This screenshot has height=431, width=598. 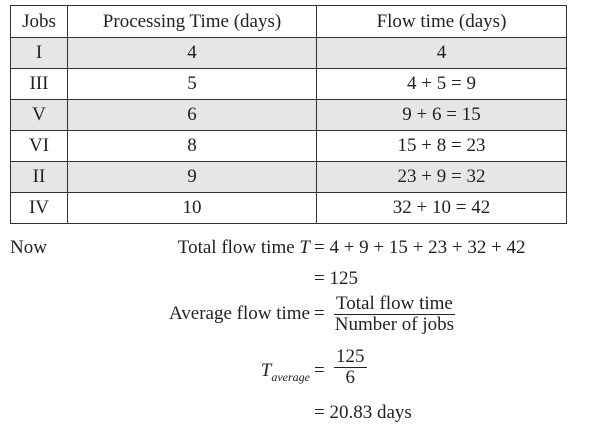 I want to click on table-cell: 5, so click(x=192, y=84).